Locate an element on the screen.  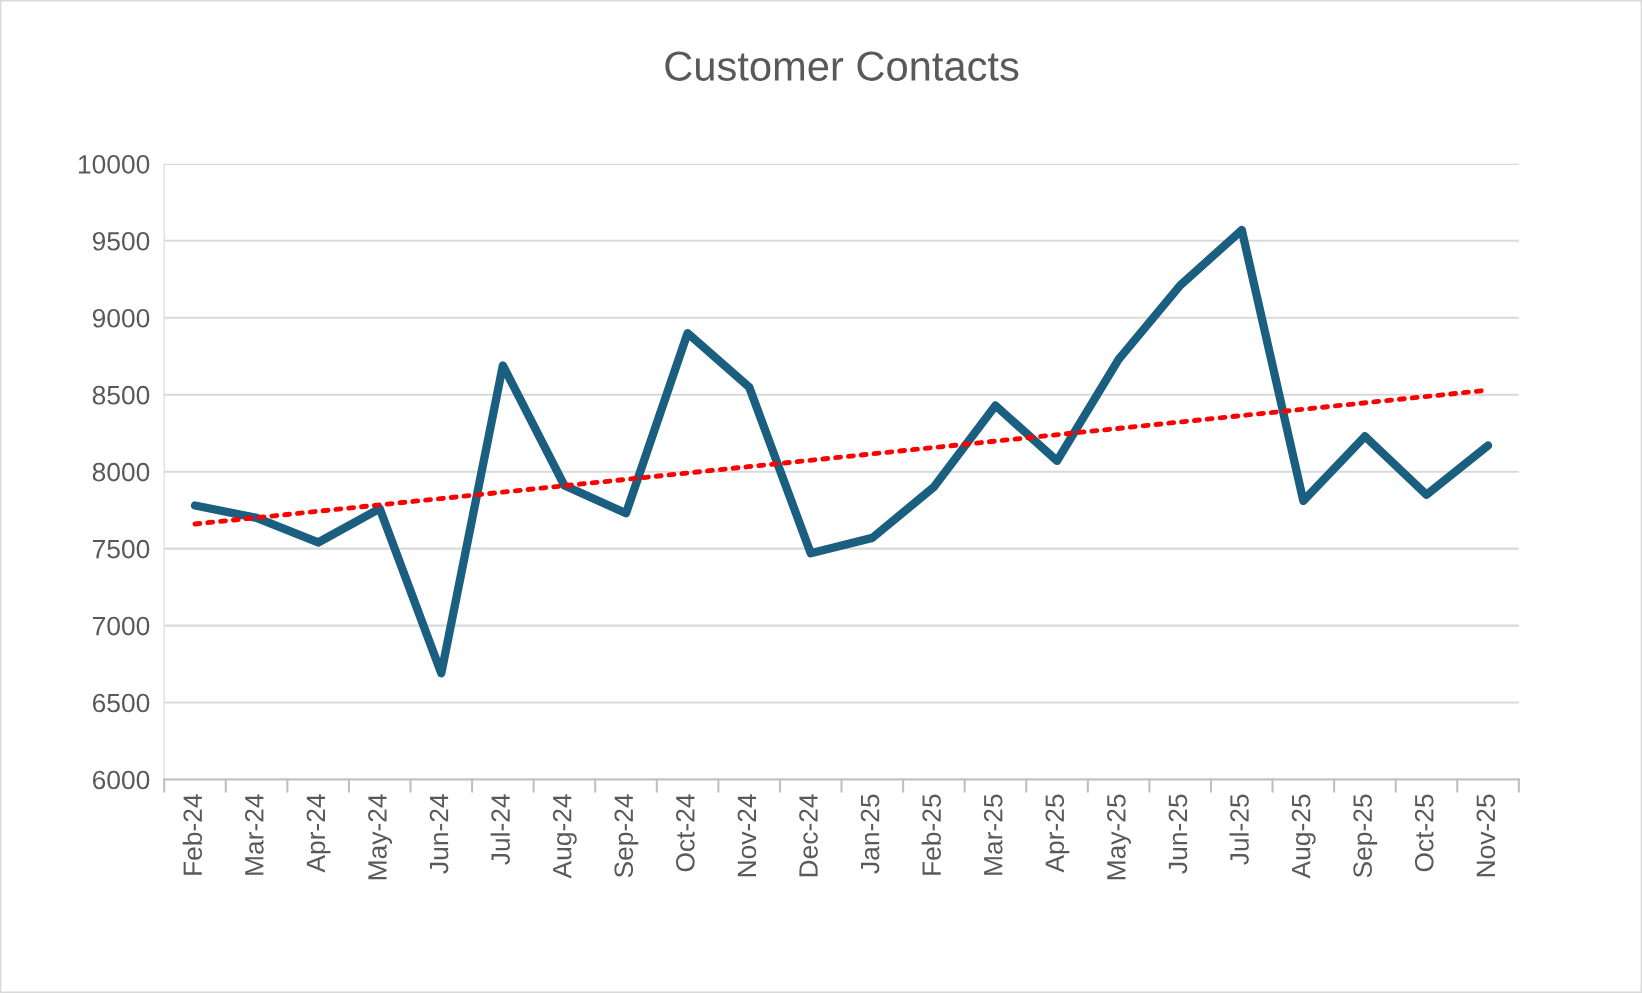
x-tick-label: Feb-25 is located at coordinates (931, 834).